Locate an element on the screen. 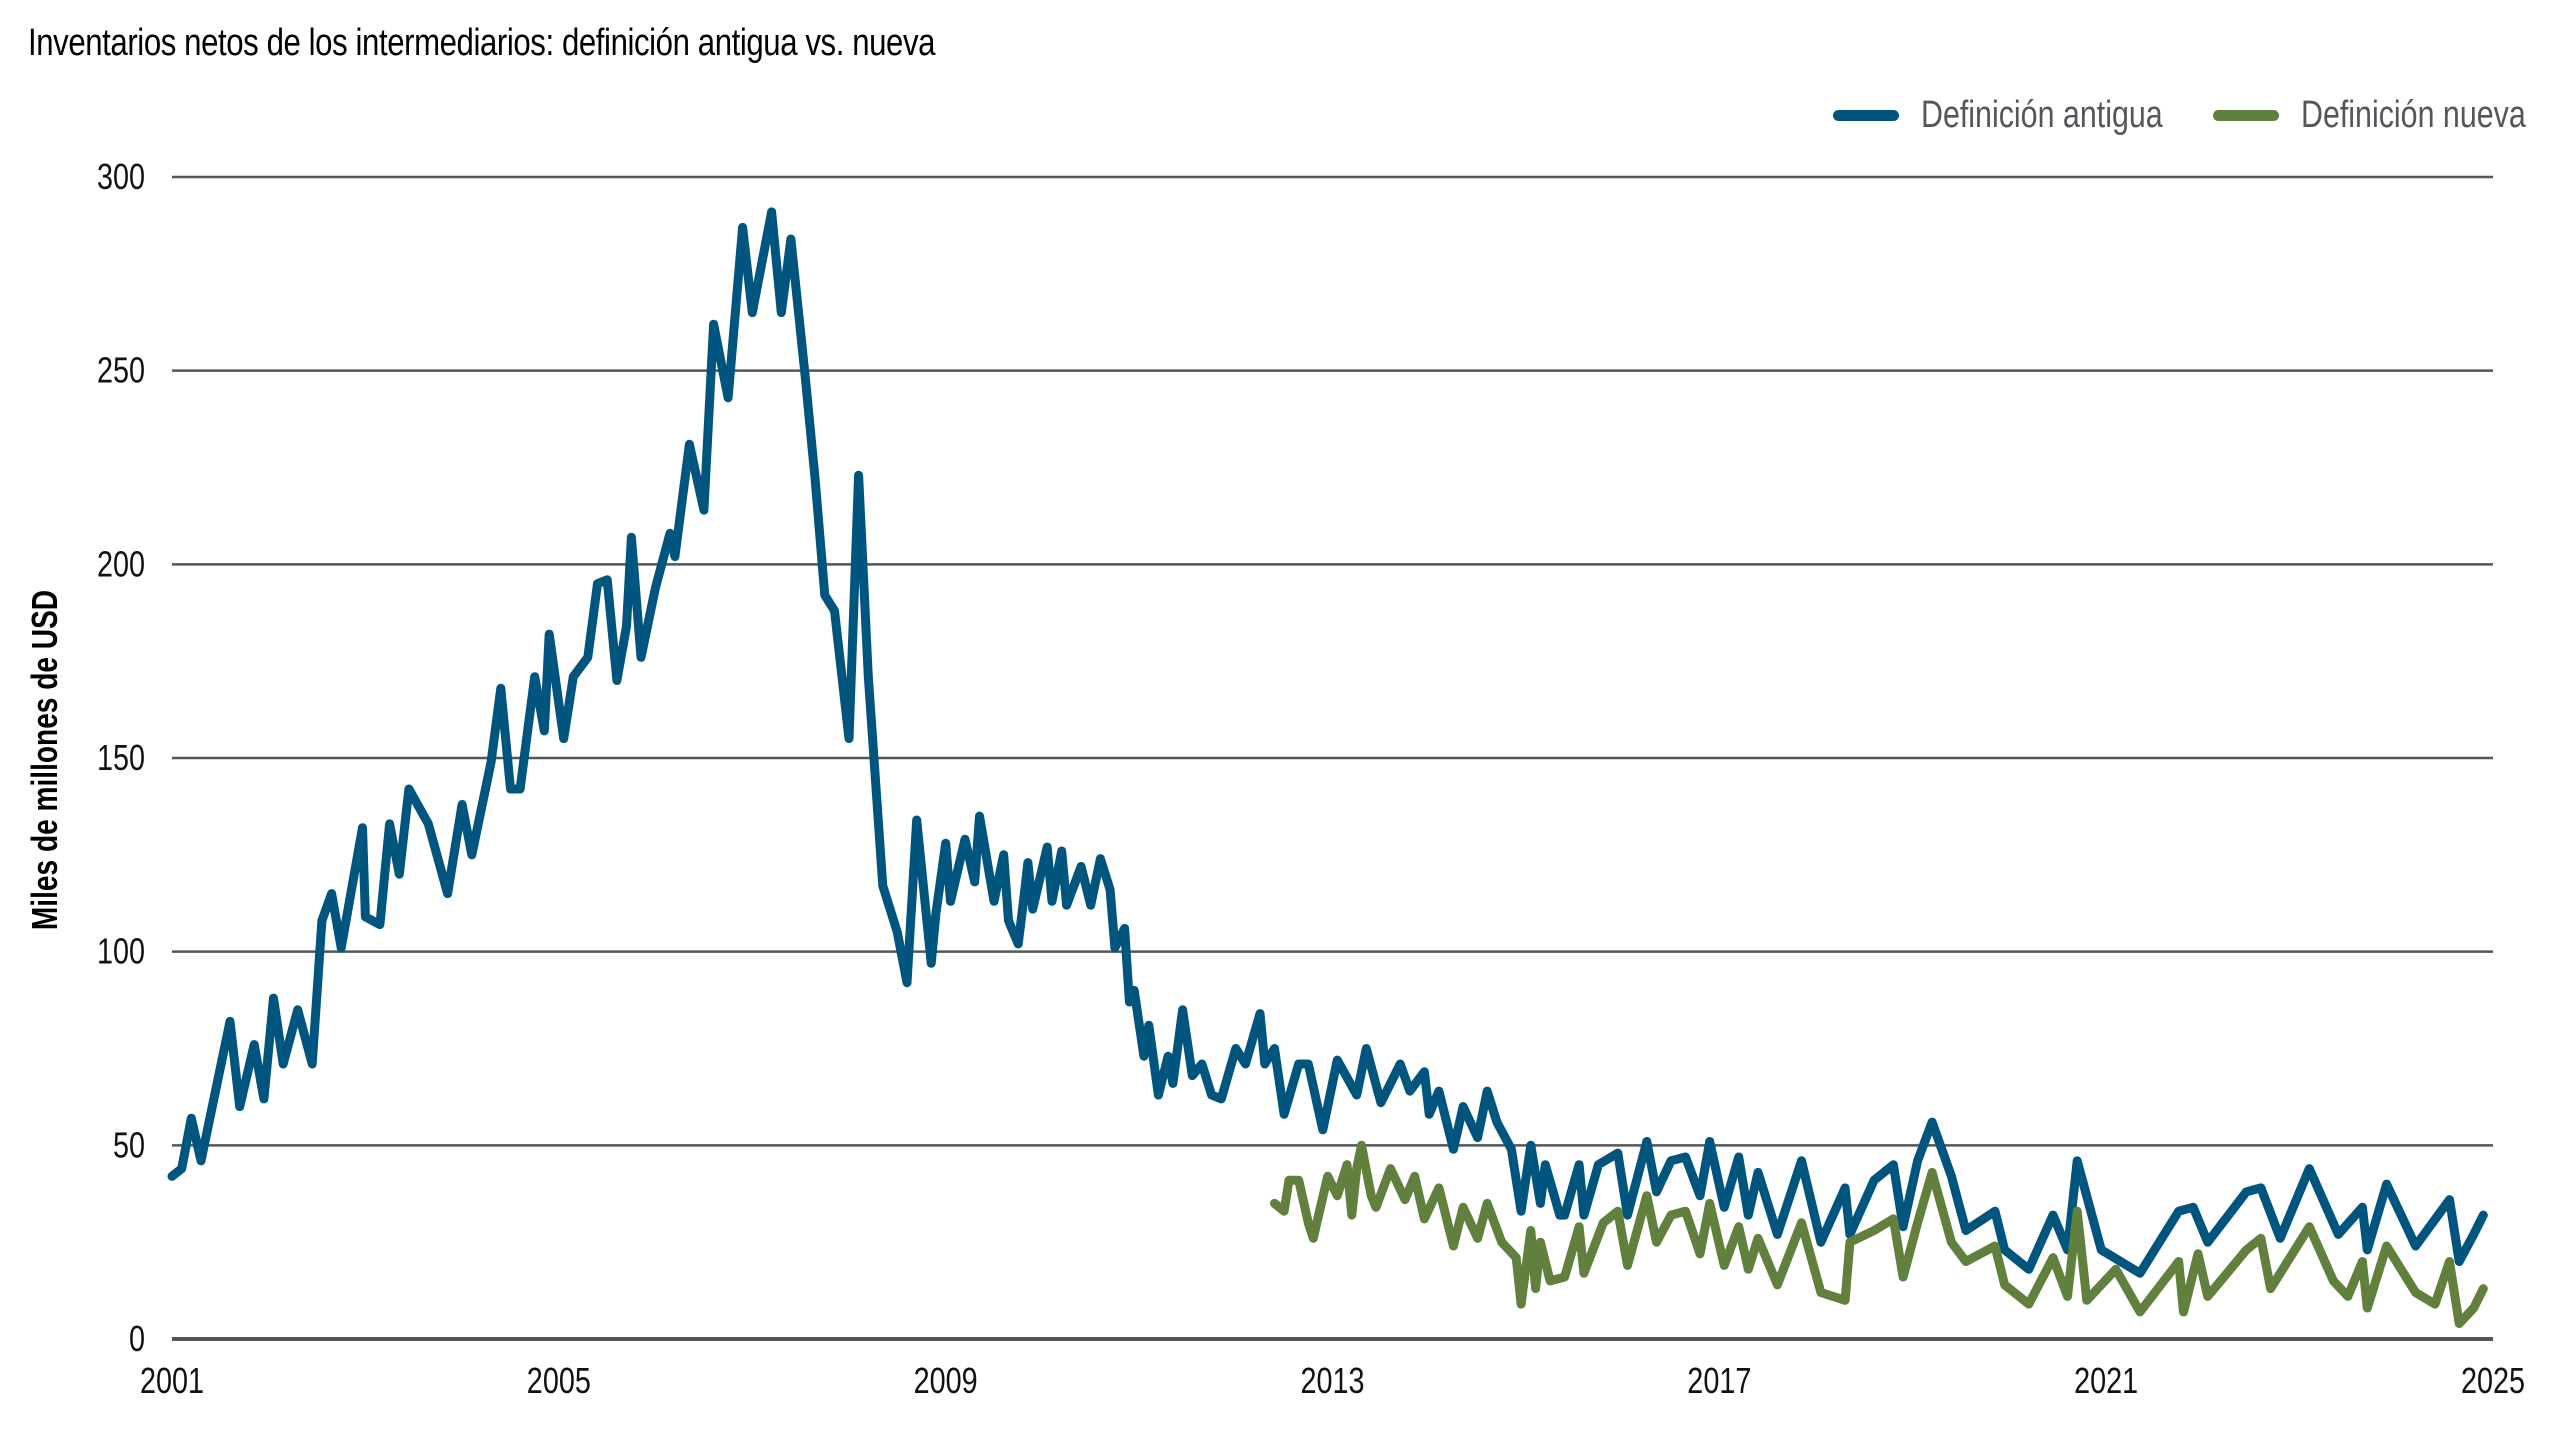 The image size is (2560, 1440). legend-label: Definición nueva is located at coordinates (2413, 115).